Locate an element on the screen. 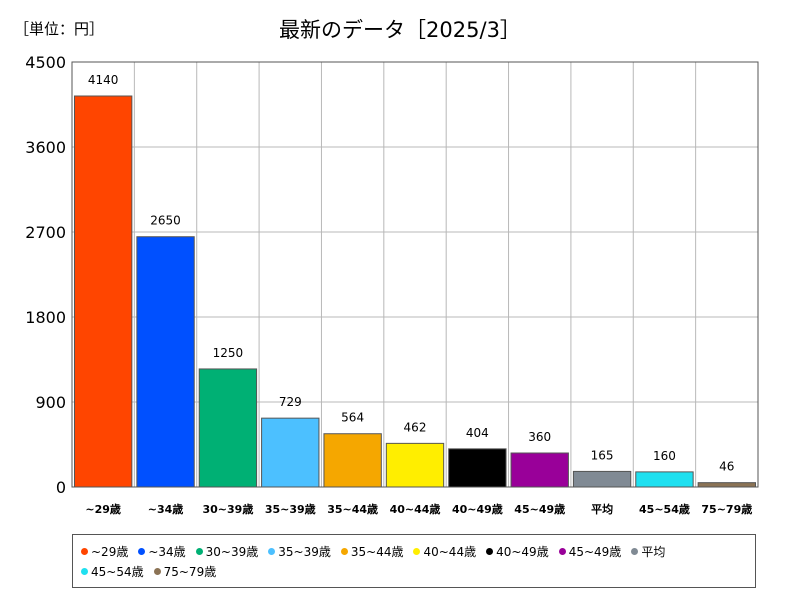  value-label: 46 is located at coordinates (726, 467).